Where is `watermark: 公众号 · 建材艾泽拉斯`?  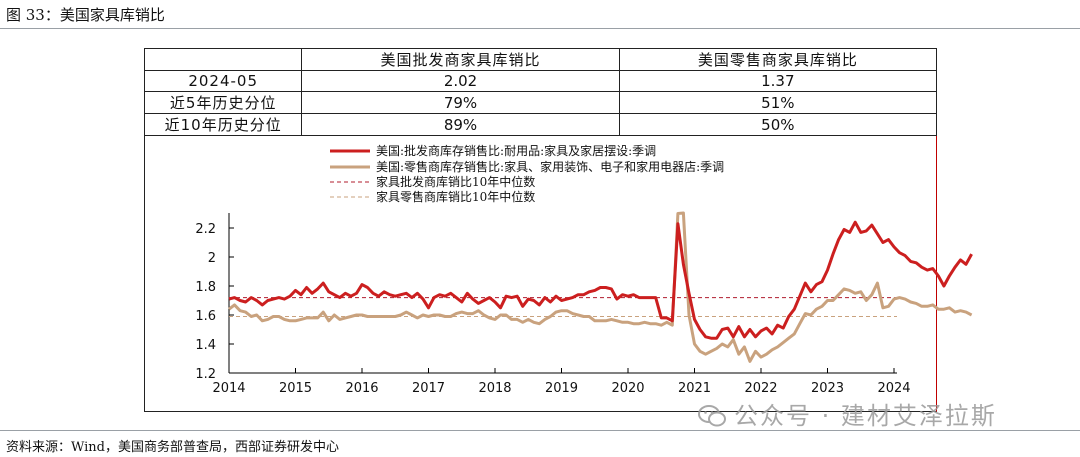
watermark: 公众号 · 建材艾泽拉斯 is located at coordinates (847, 413).